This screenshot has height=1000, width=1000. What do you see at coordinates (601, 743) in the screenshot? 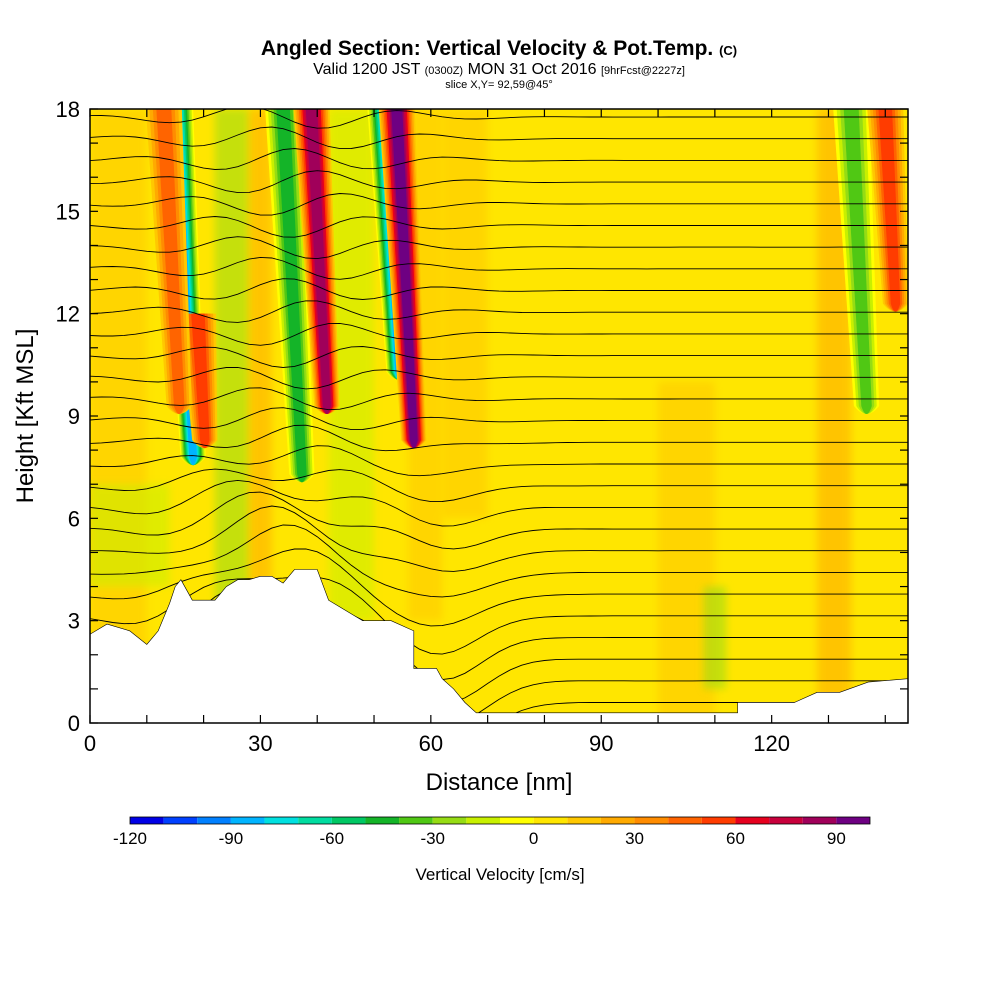
I see `x-tick-label: 90` at bounding box center [601, 743].